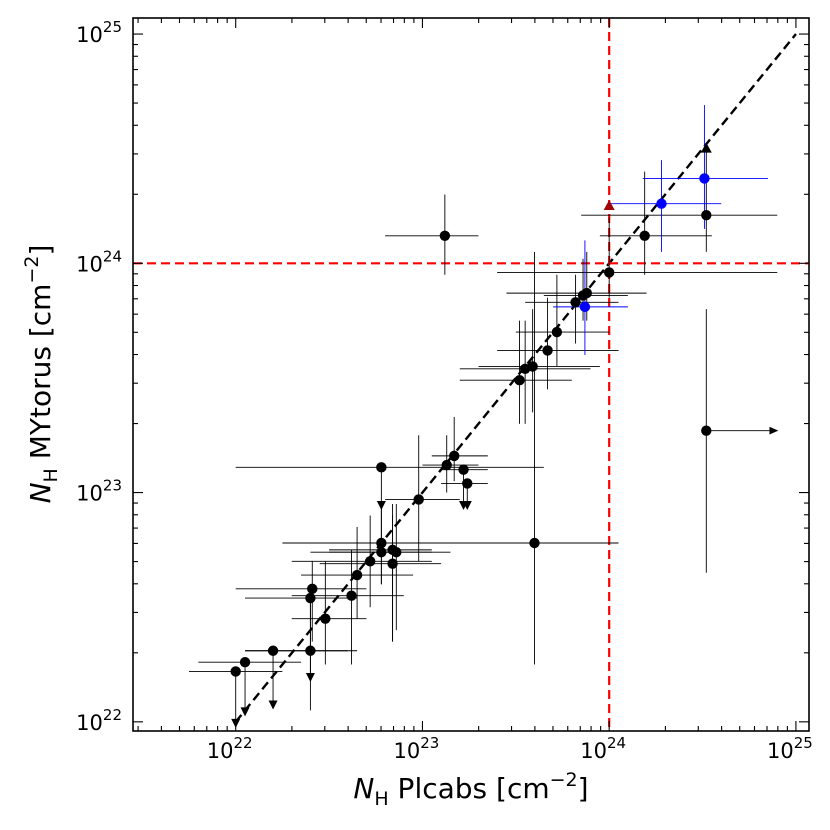 The height and width of the screenshot is (830, 830). I want to click on x-tick-label: 1022, so click(230, 748).